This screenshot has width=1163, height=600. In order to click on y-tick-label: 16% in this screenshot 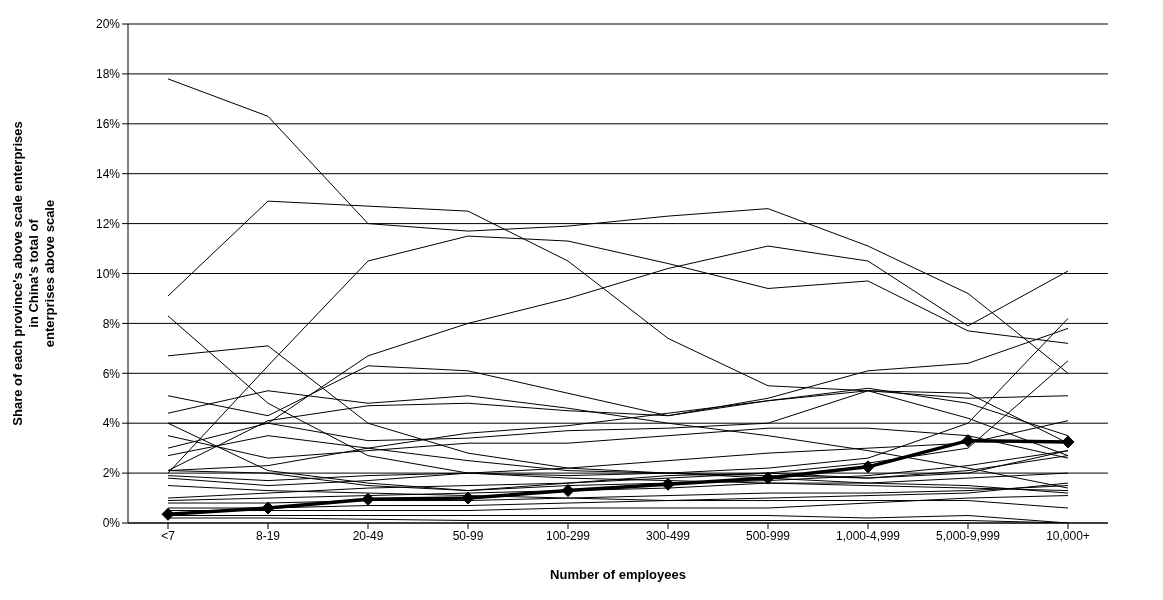, I will do `click(108, 124)`.